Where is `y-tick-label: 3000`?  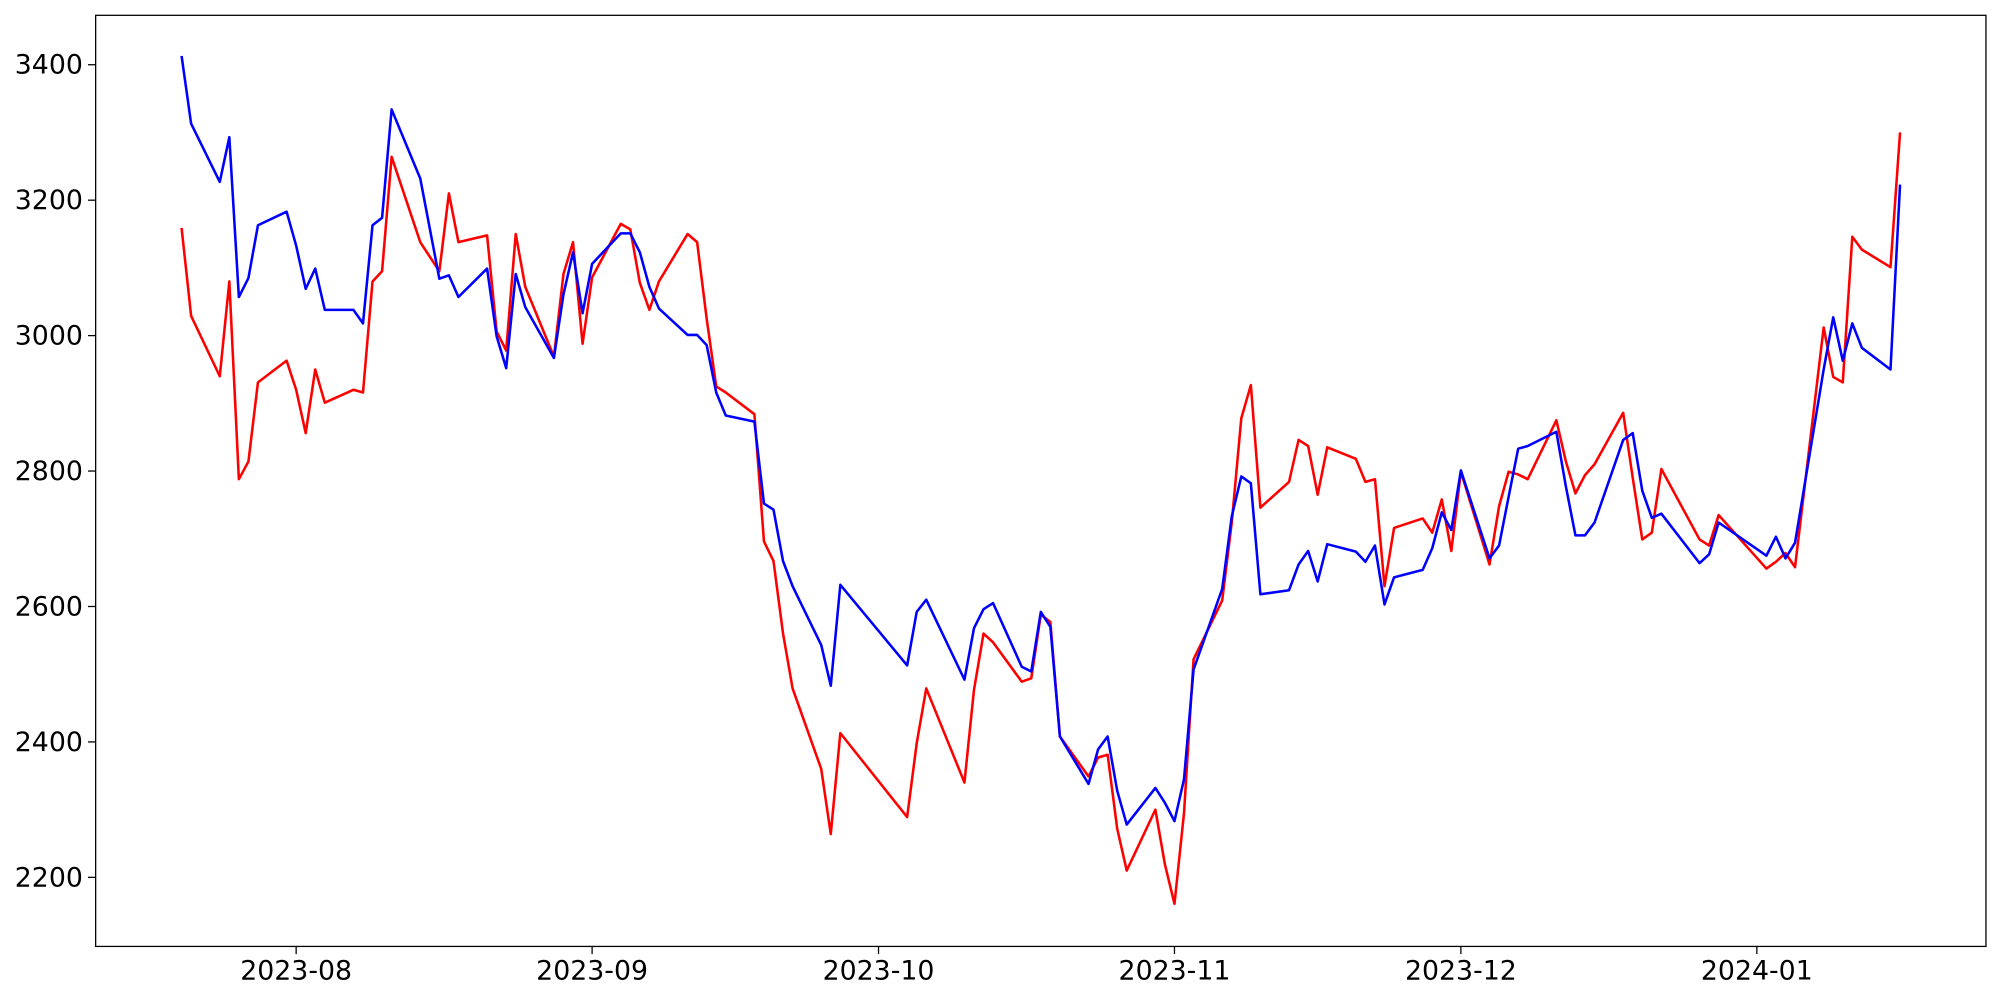 y-tick-label: 3000 is located at coordinates (49, 336).